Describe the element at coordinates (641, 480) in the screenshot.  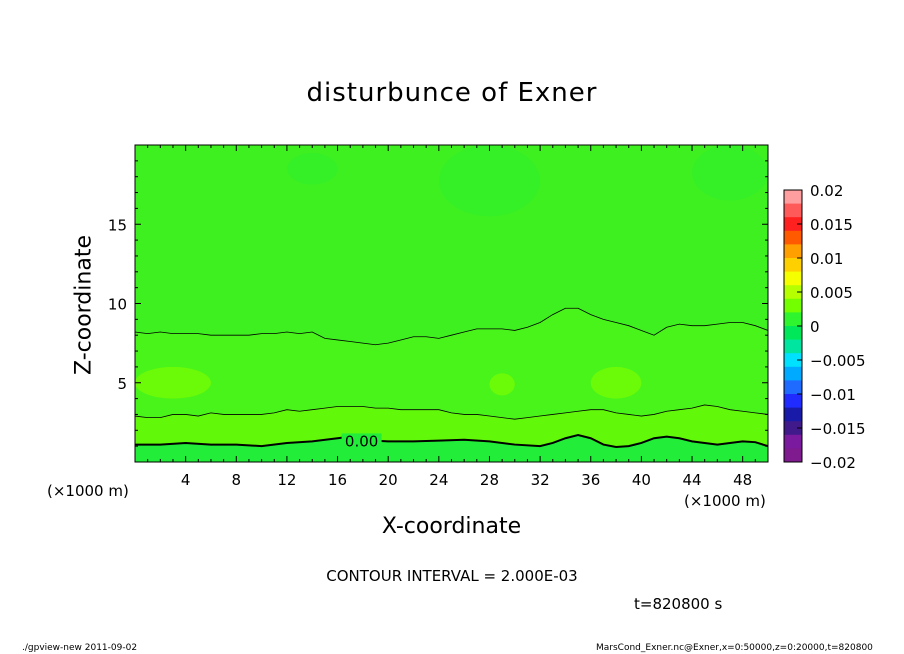
I see `x-tick-label: 40` at that location.